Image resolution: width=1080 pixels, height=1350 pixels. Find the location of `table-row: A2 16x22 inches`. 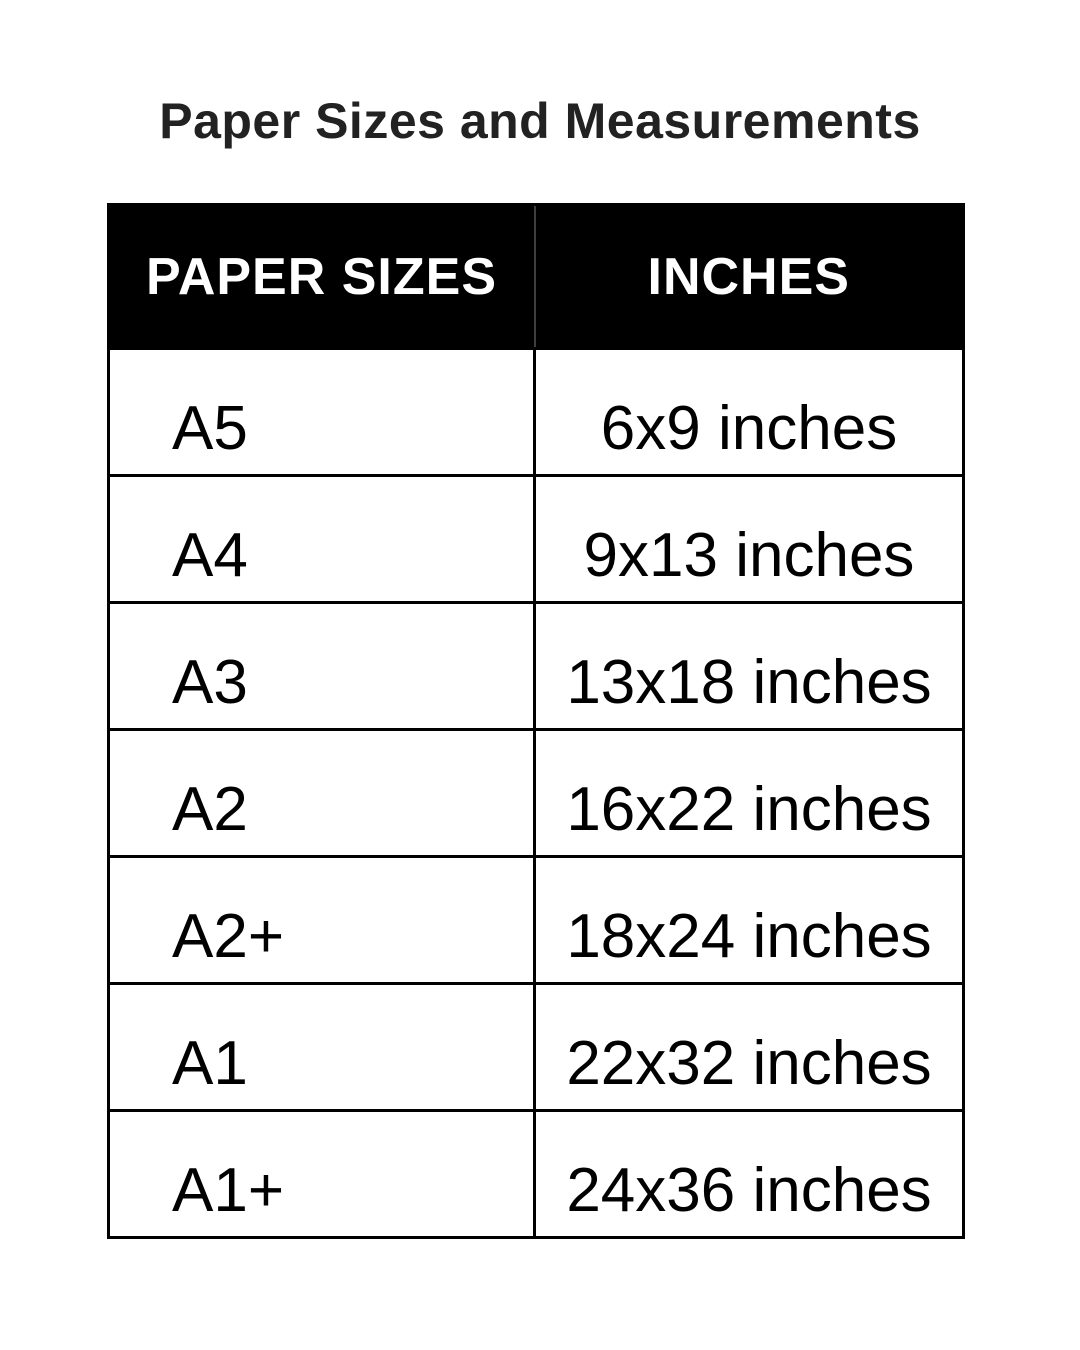

table-row: A2 16x22 inches is located at coordinates (536, 793).